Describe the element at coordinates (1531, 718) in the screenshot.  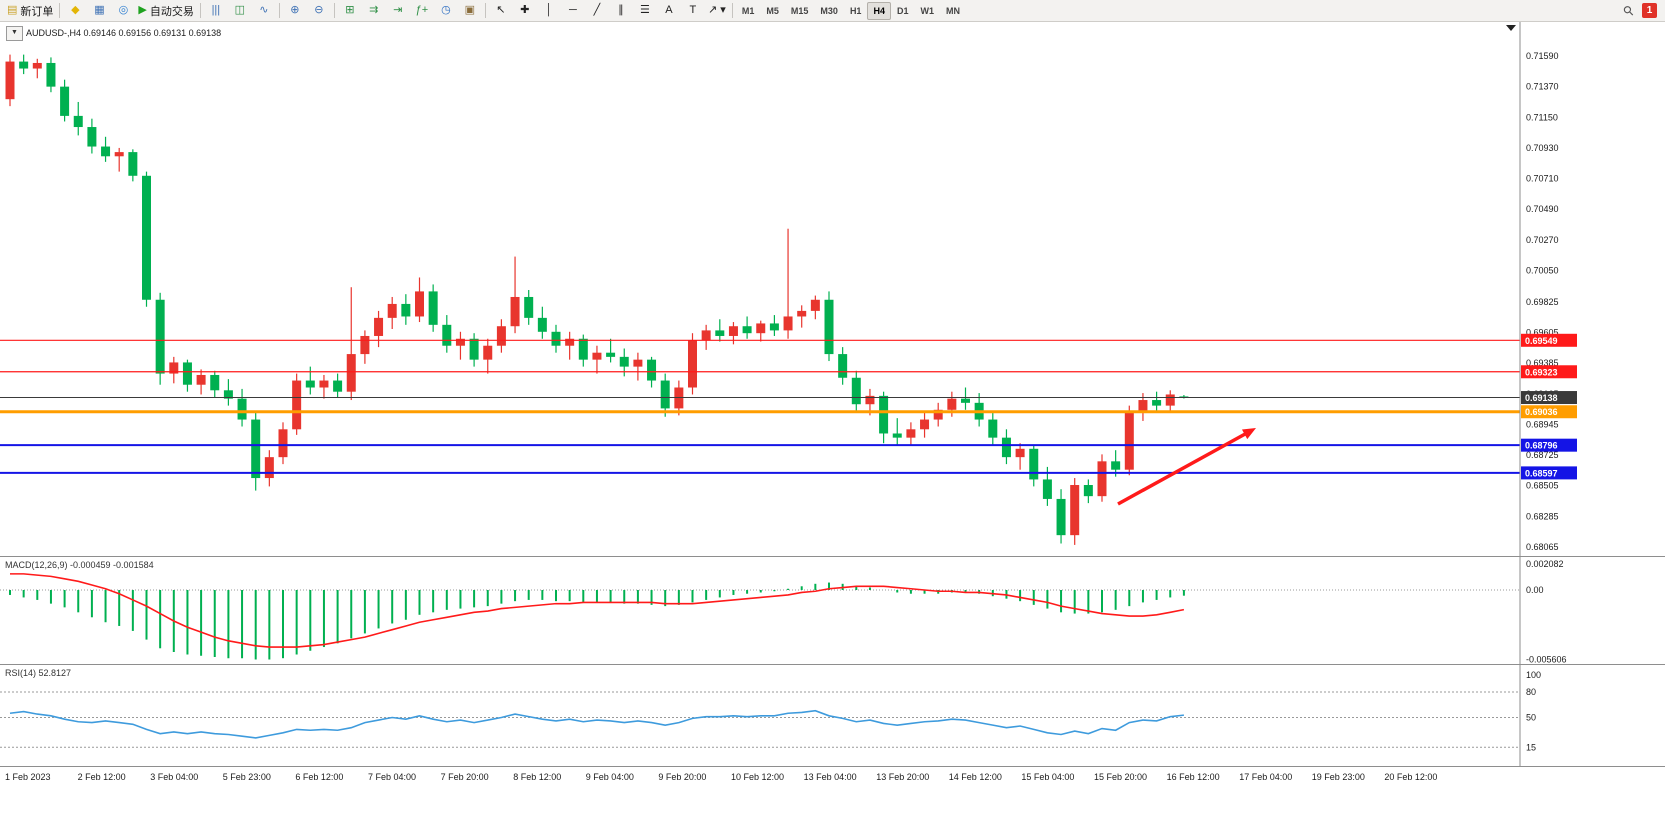
I see `svg-text: 50` at that location.